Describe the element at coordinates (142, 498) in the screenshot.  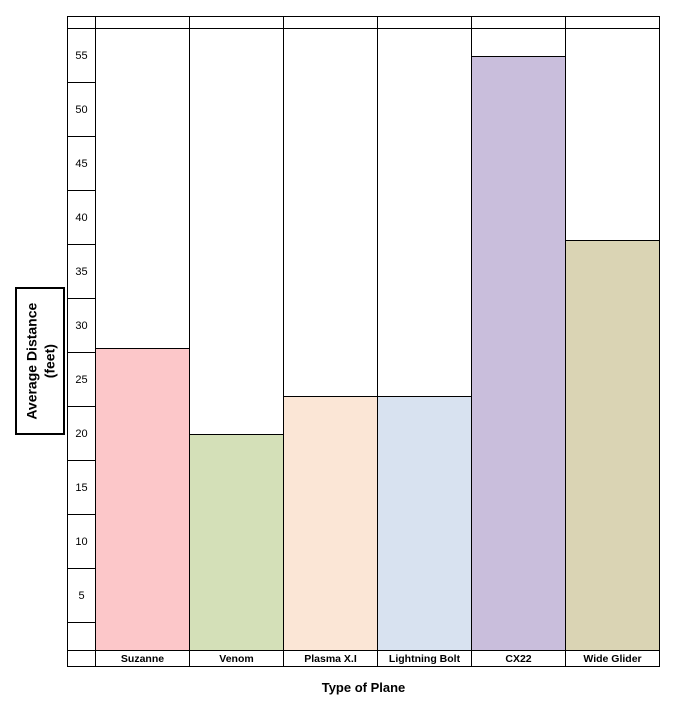
I see `bar-suzanne` at that location.